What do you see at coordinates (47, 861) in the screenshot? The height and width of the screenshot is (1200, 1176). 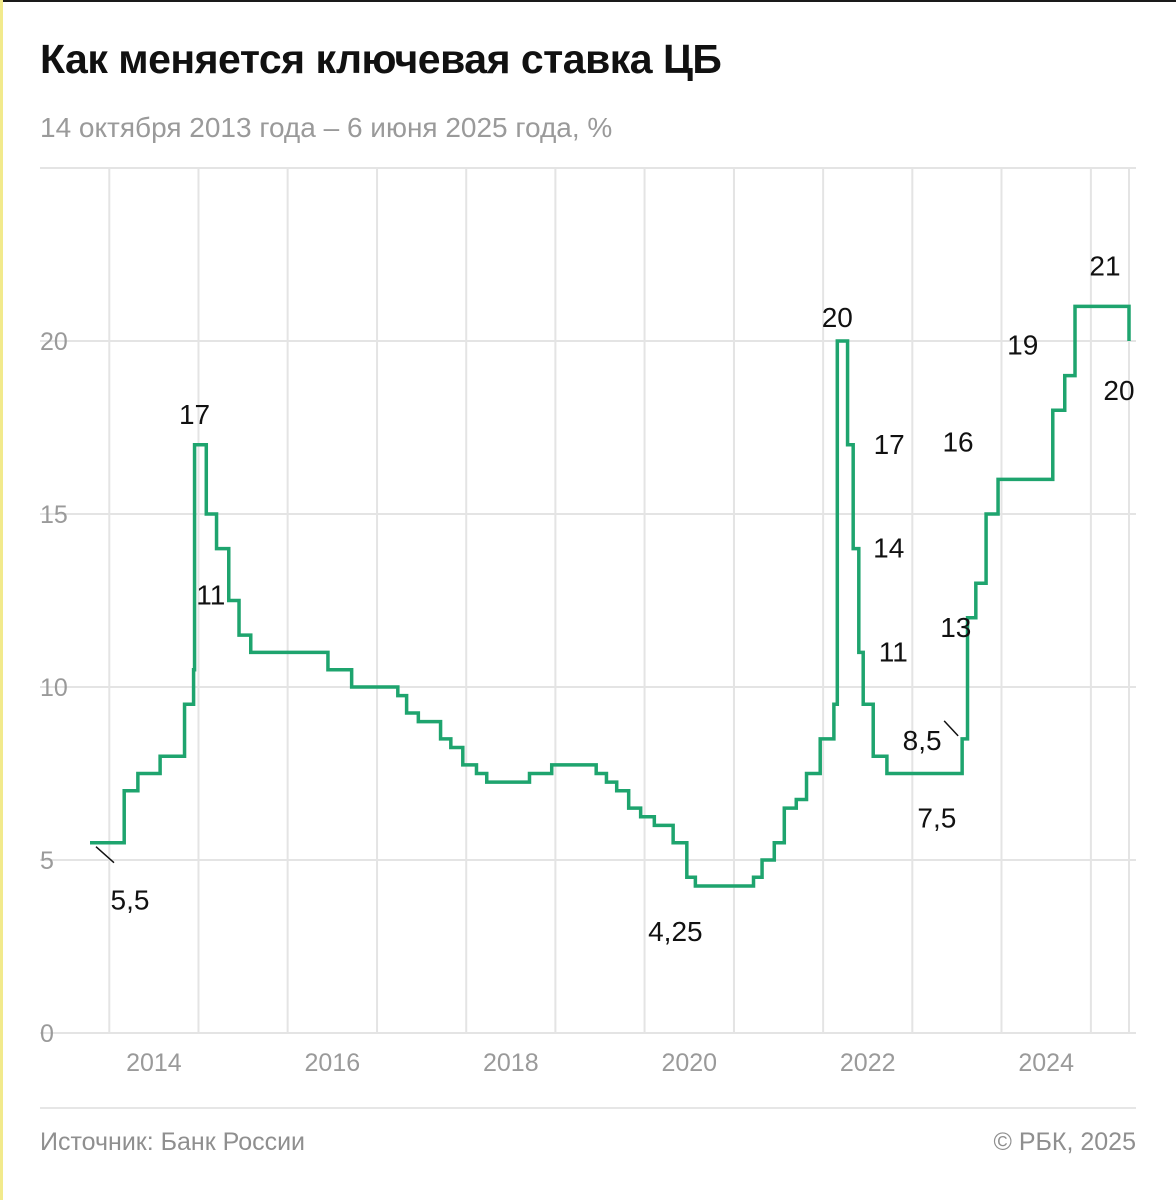 I see `y-tick-label: 5` at bounding box center [47, 861].